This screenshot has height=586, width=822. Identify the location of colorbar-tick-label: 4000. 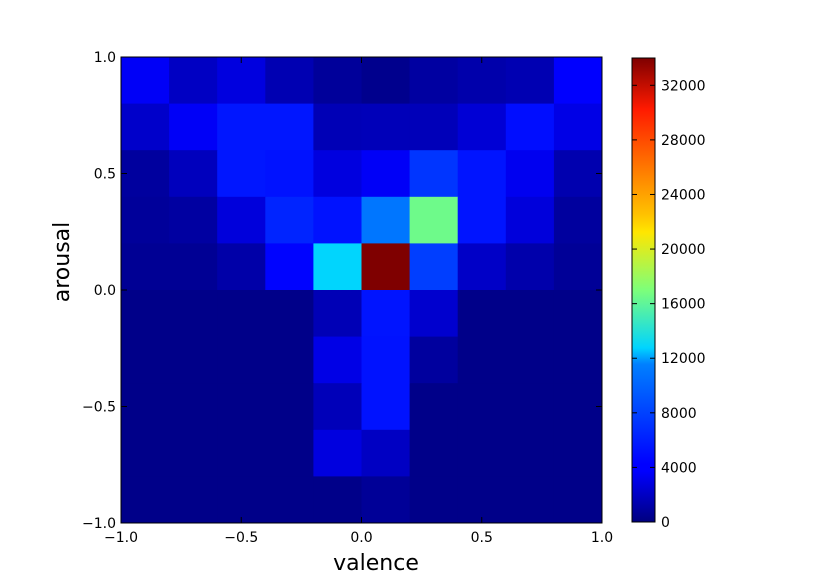
(679, 468).